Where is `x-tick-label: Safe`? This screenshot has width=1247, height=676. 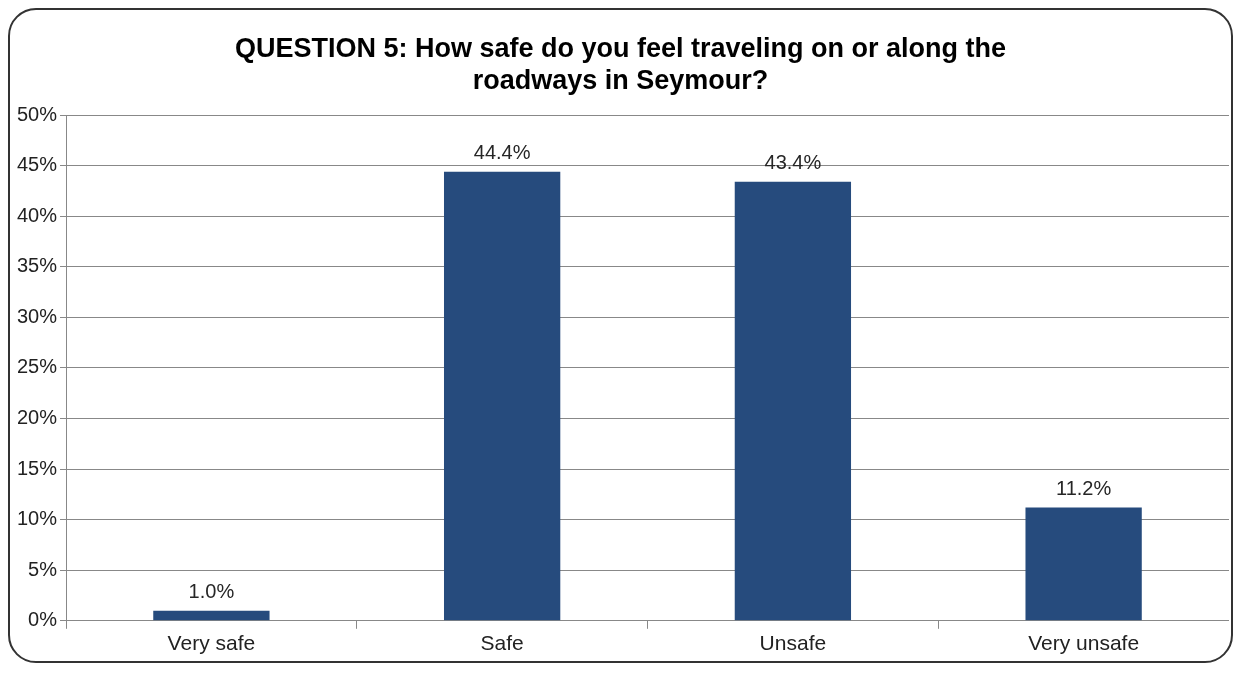
x-tick-label: Safe is located at coordinates (502, 643).